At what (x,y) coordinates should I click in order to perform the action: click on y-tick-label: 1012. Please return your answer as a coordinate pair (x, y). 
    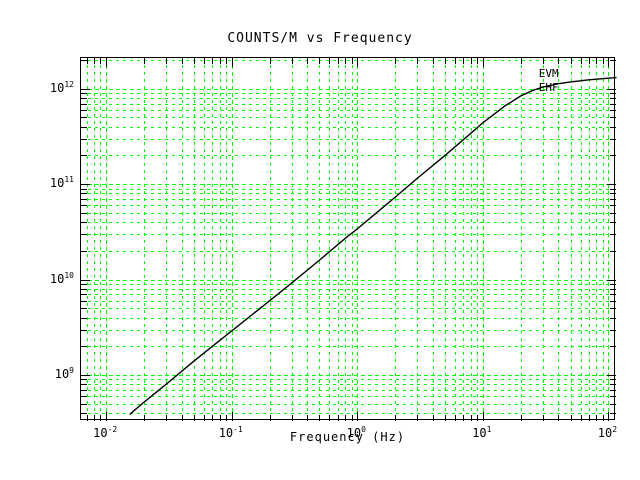
    Looking at the image, I should click on (61, 87).